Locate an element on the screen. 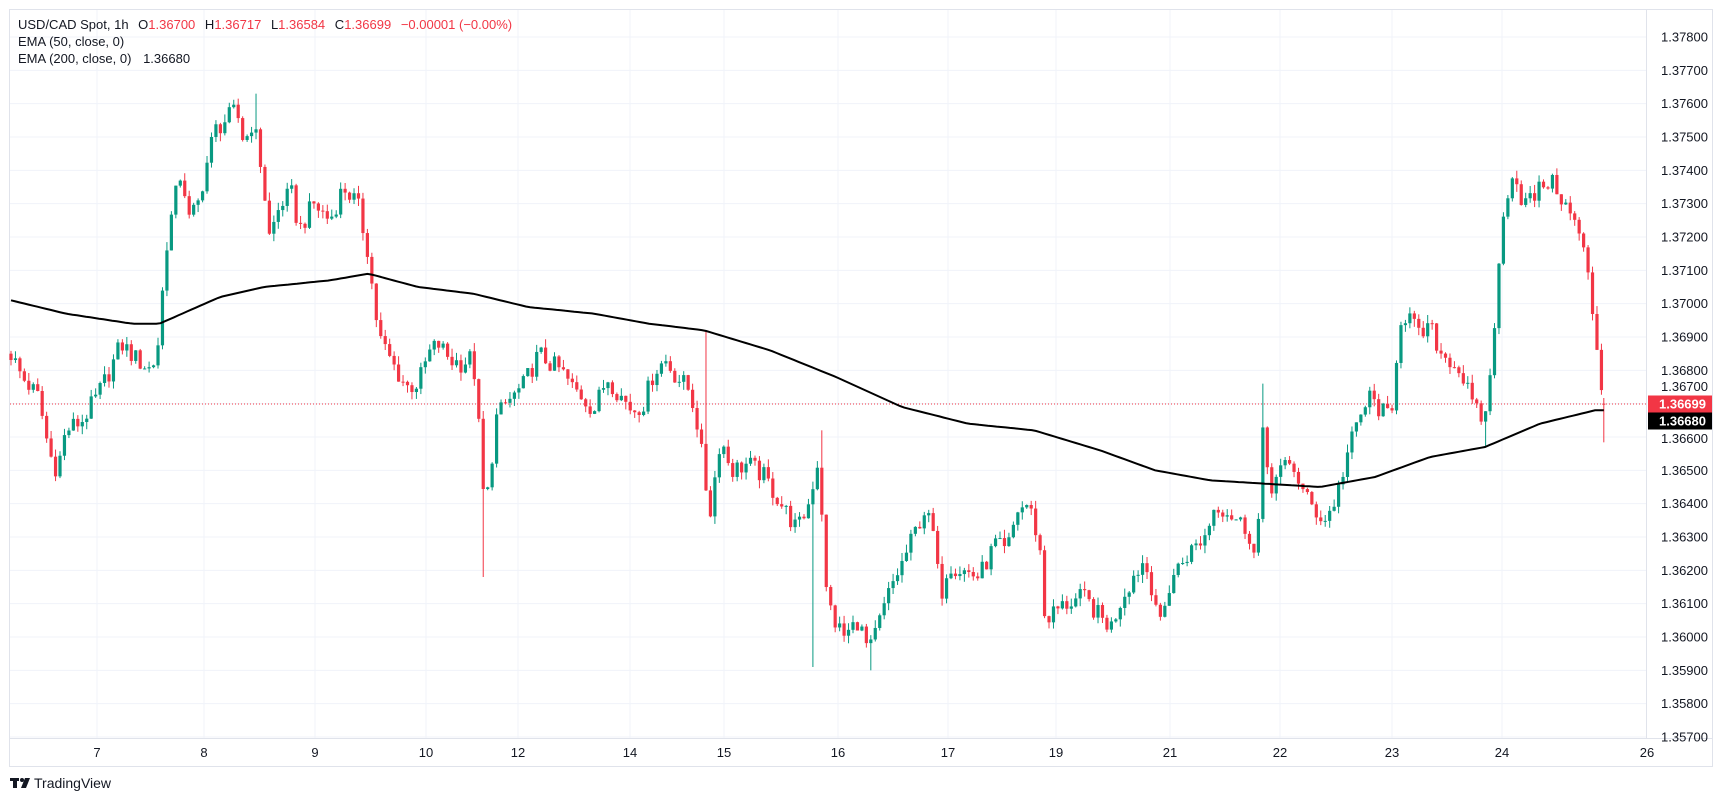  symbol-title: USD/CAD Spot, 1h is located at coordinates (73, 24).